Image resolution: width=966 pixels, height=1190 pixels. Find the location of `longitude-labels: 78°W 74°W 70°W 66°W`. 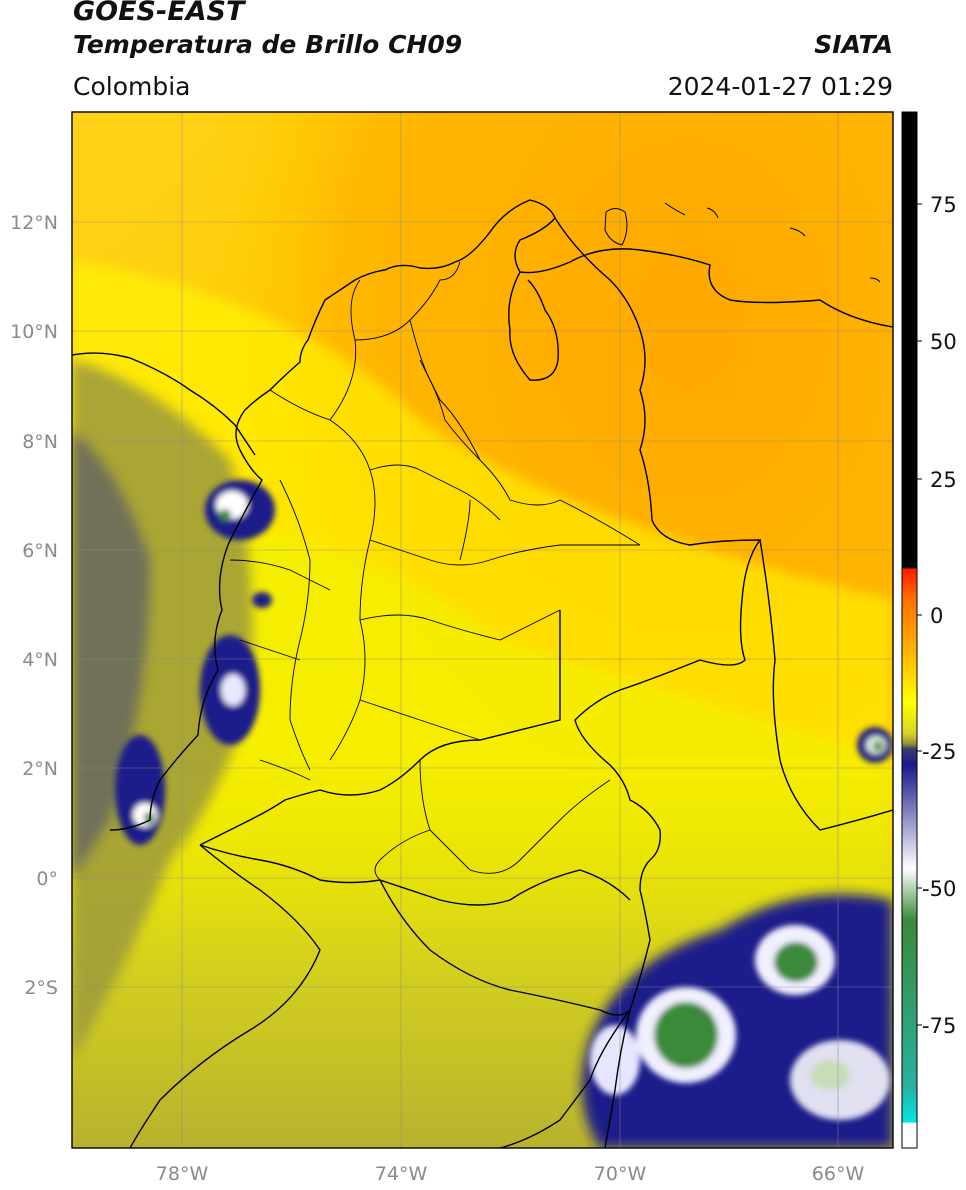

longitude-labels: 78°W 74°W 70°W 66°W is located at coordinates (510, 1174).